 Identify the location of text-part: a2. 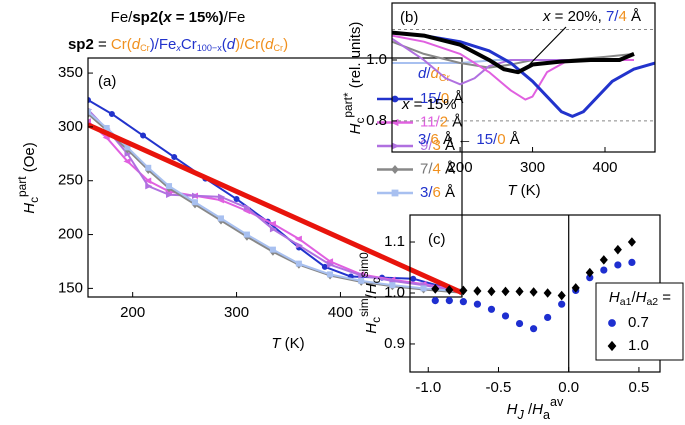
(652, 302).